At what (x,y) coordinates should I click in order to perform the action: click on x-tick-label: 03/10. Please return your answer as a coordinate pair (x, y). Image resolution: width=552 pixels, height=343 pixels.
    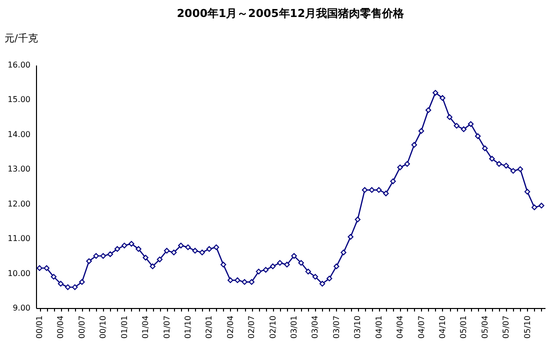
    Looking at the image, I should click on (357, 327).